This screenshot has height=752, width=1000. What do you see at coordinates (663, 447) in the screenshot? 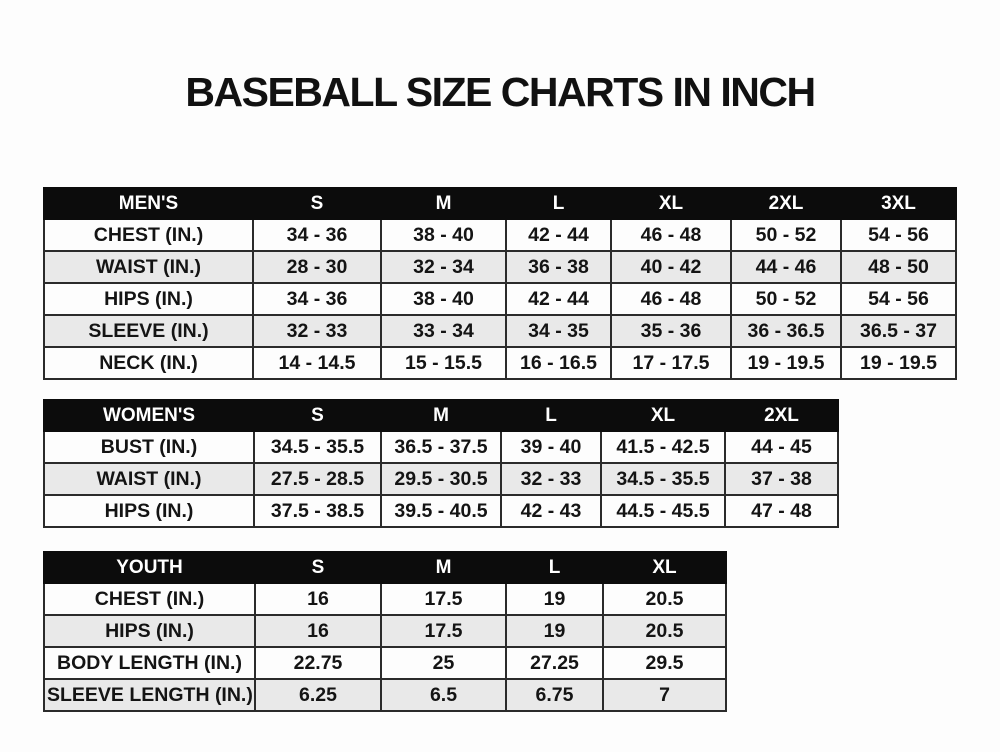
I see `size-value-cell: 41.5 - 42.5` at bounding box center [663, 447].